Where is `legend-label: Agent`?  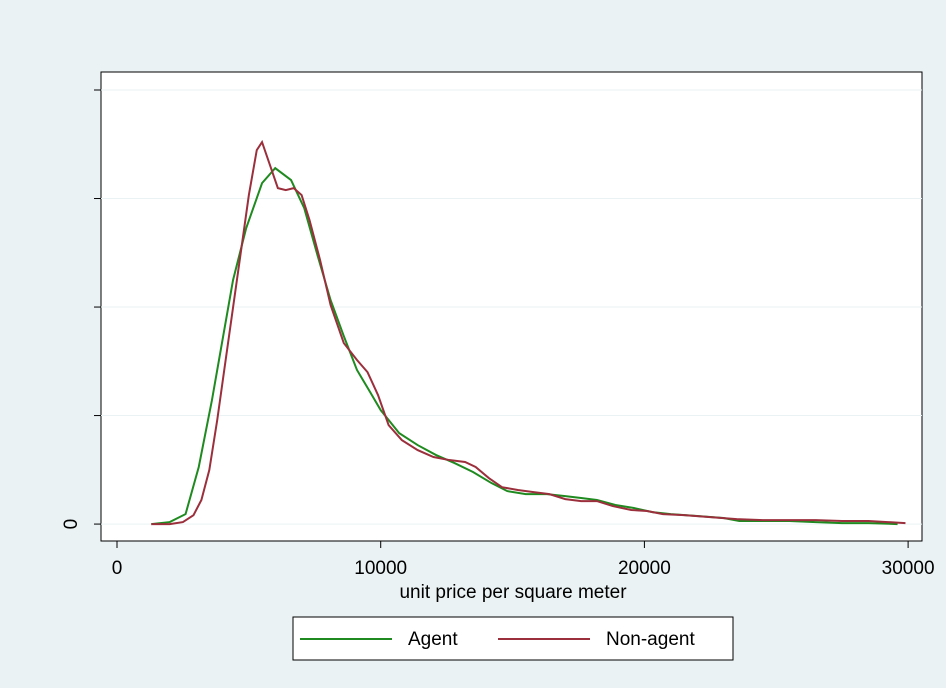 legend-label: Agent is located at coordinates (433, 639).